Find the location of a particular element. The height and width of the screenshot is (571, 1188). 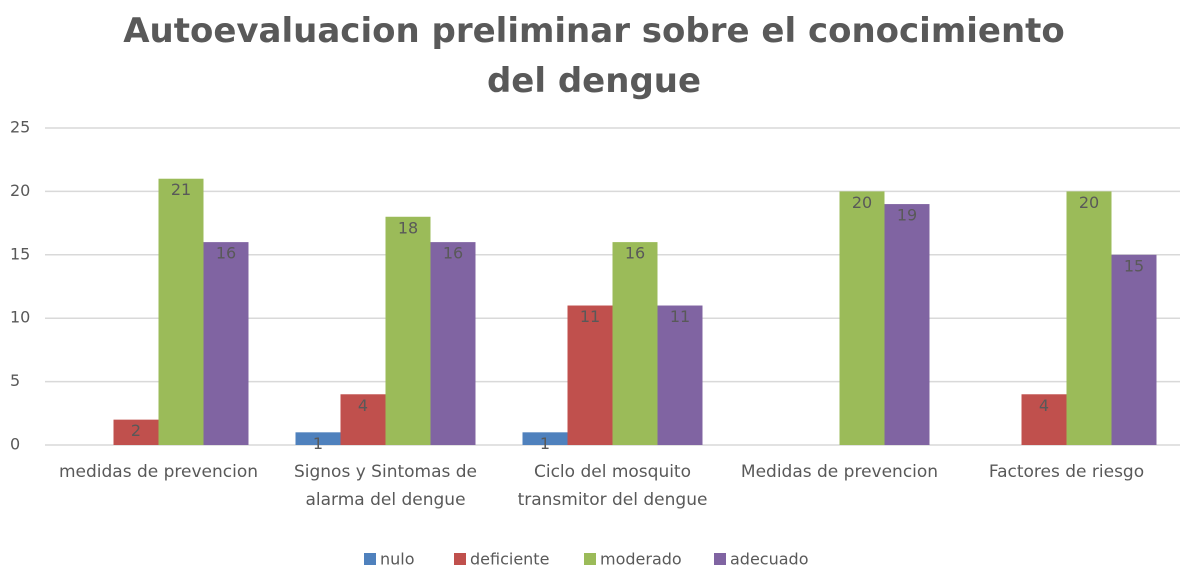

data-label: 21 is located at coordinates (181, 189).